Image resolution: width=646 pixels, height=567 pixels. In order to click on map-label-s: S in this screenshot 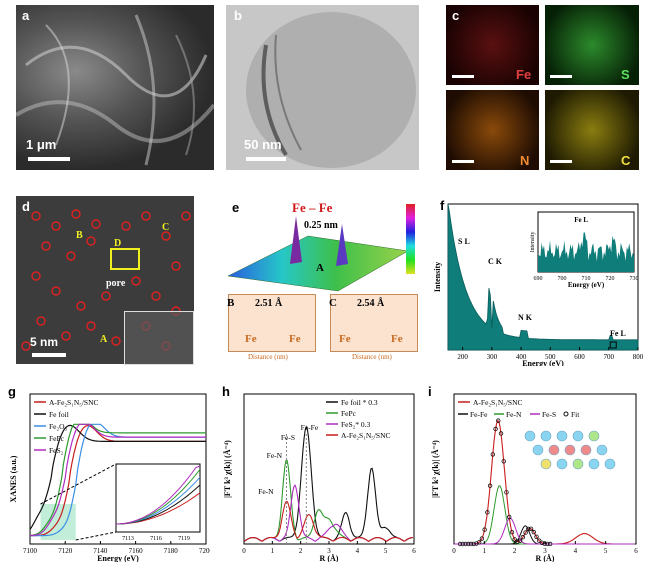, I will do `click(625, 74)`.